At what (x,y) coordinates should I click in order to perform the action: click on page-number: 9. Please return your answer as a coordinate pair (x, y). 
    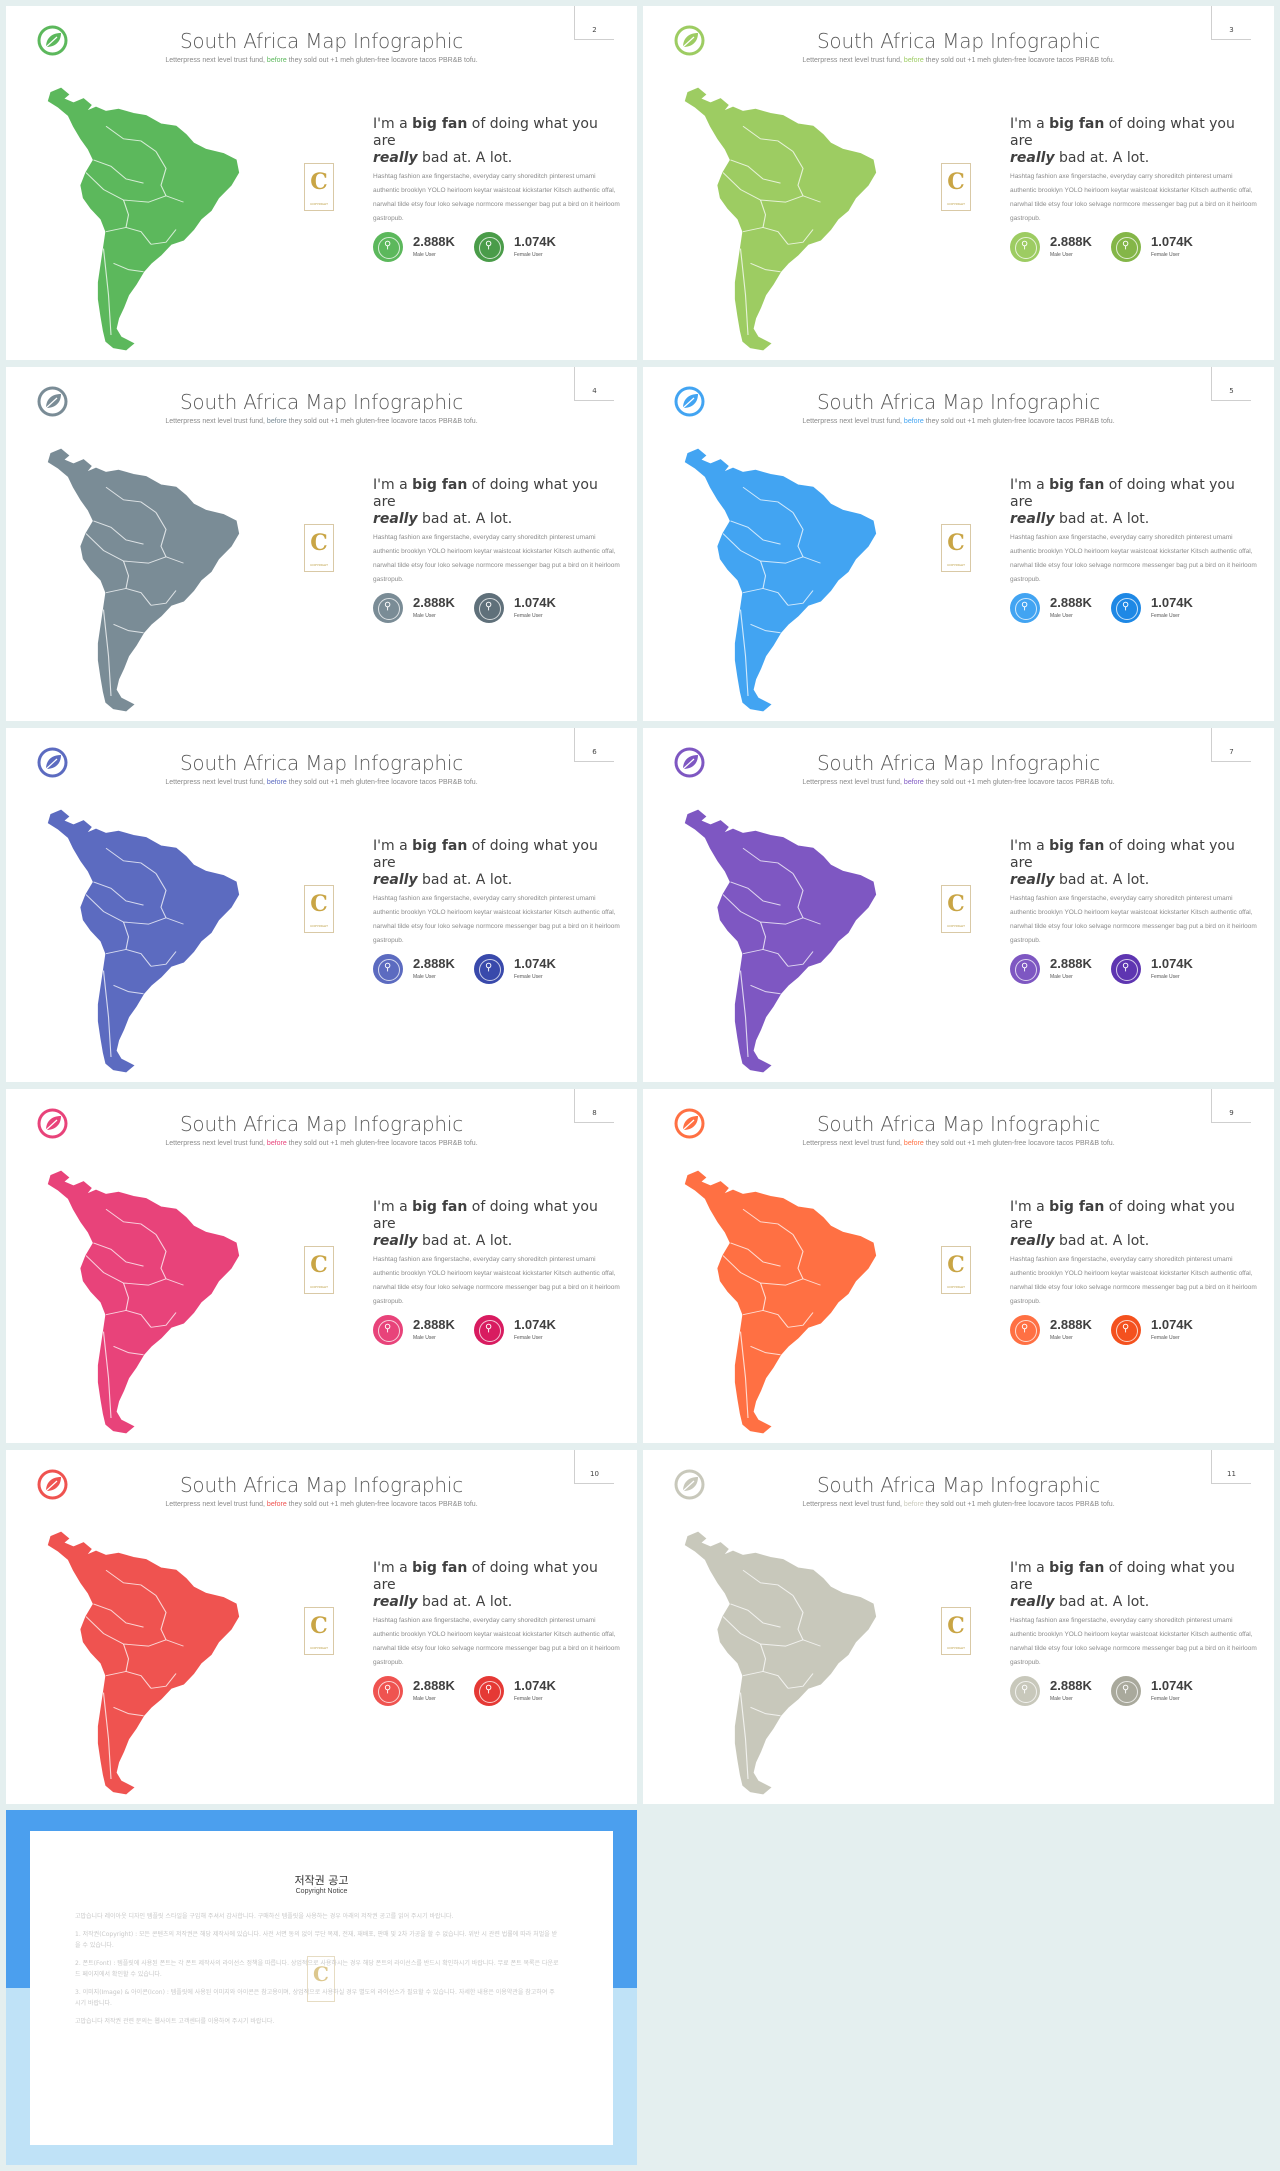
    Looking at the image, I should click on (1231, 1113).